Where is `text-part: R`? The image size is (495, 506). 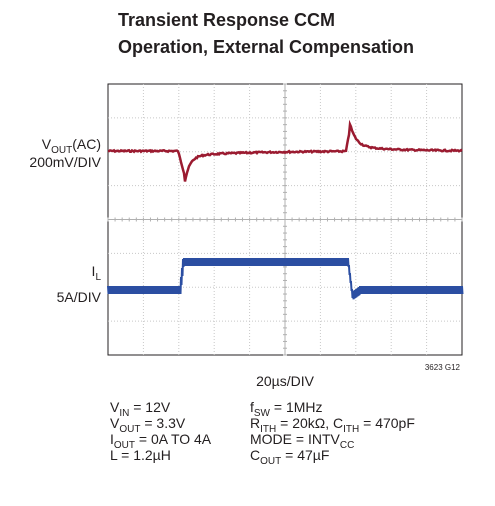
text-part: R is located at coordinates (255, 423).